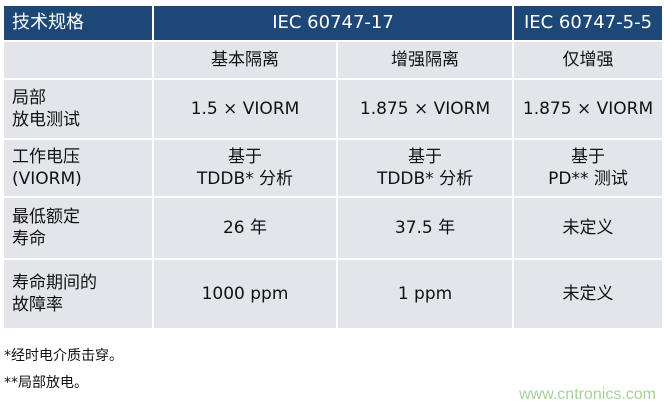  Describe the element at coordinates (46, 120) in the screenshot. I see `row-label-line: 放电测试` at that location.